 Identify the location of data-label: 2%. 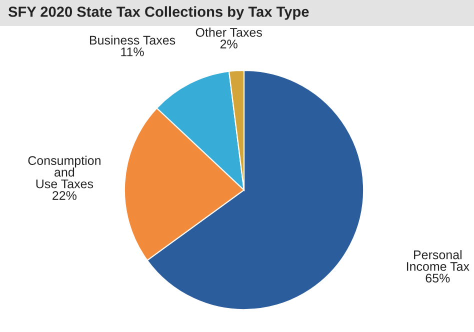
(229, 44).